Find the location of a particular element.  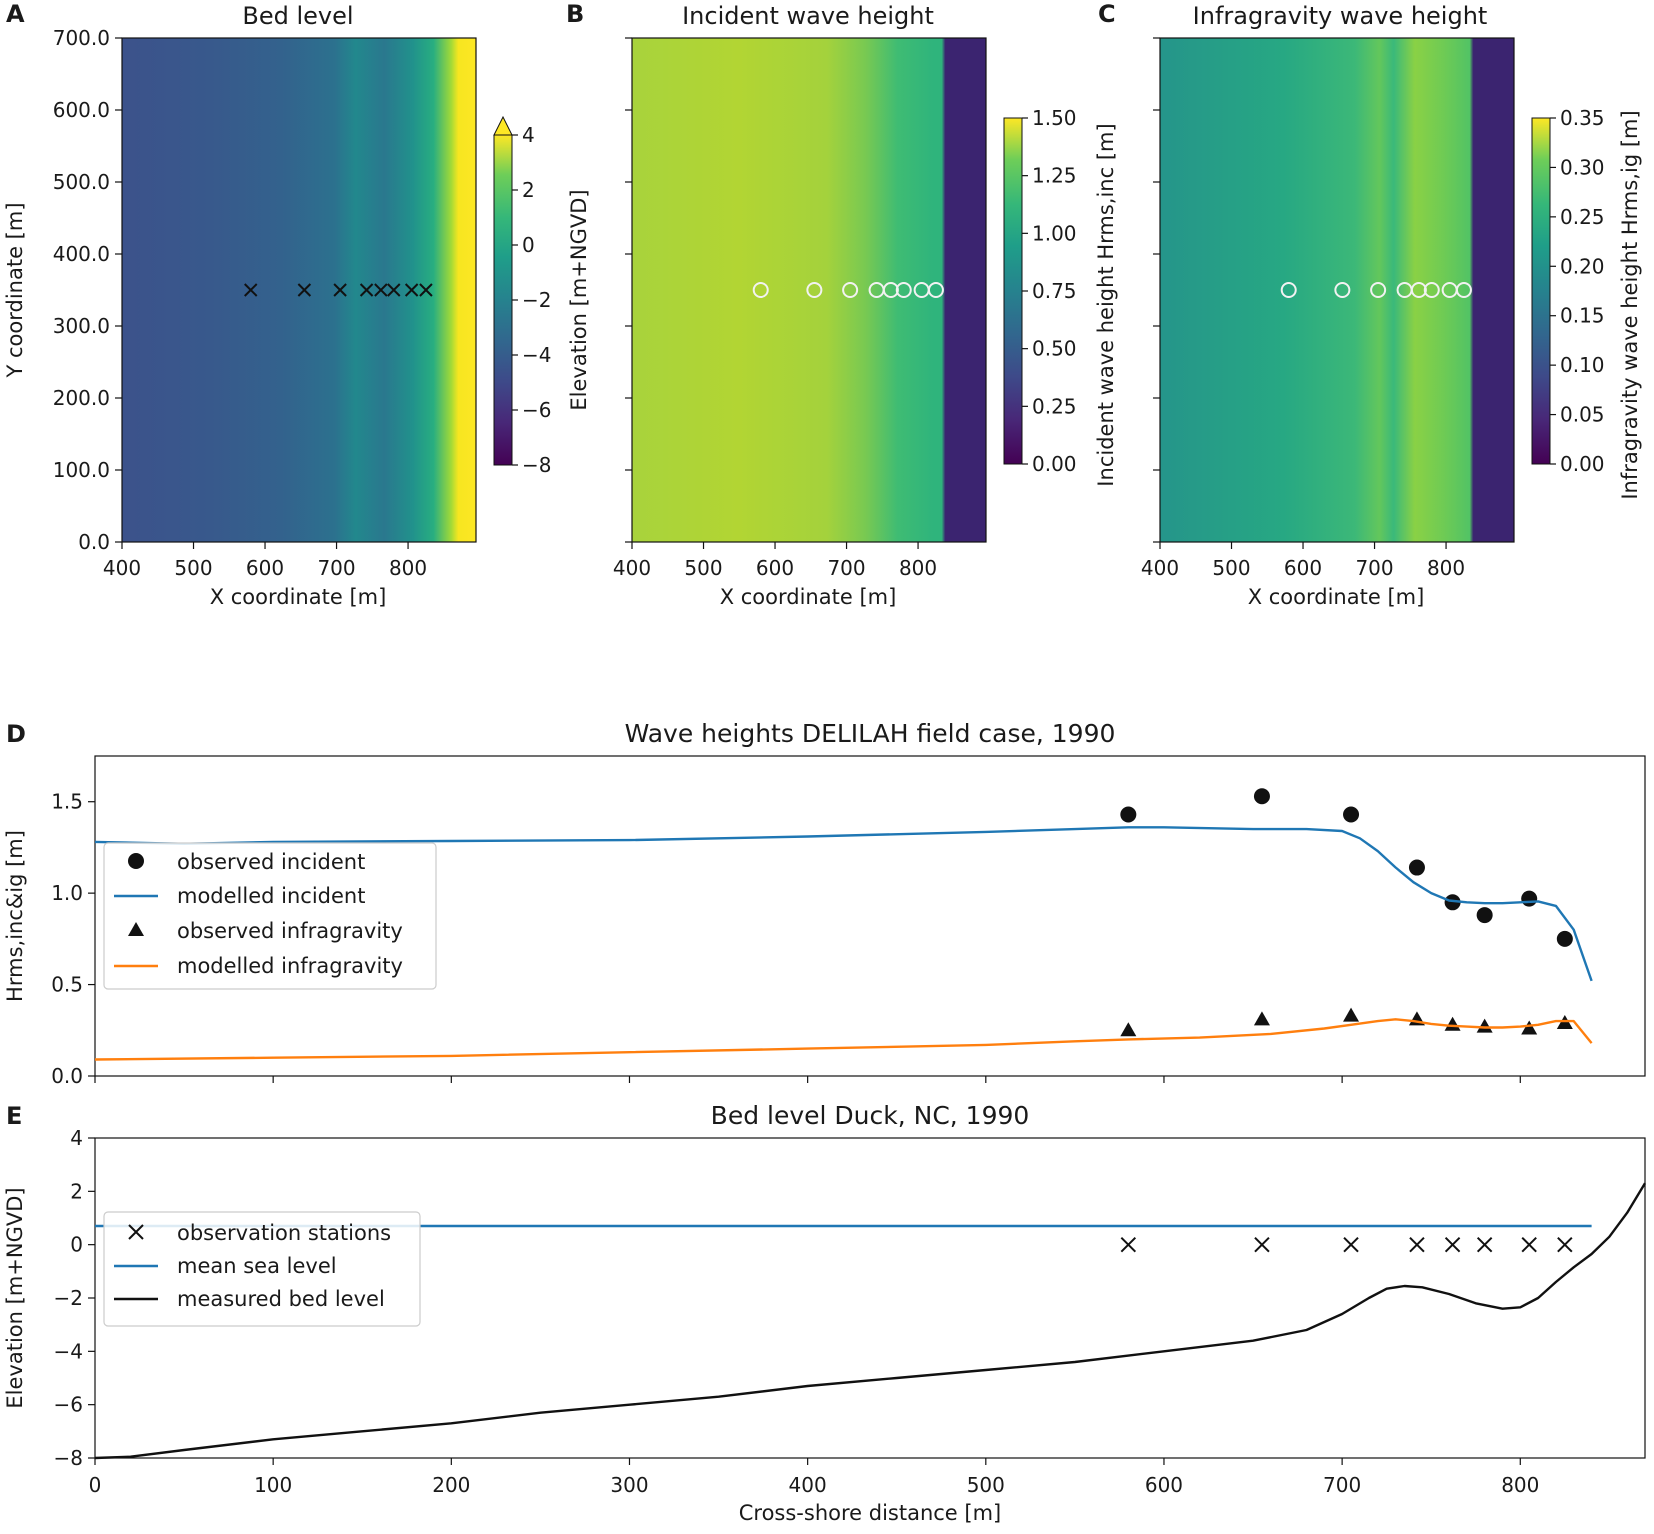

panel-b-frame is located at coordinates (809, 290).